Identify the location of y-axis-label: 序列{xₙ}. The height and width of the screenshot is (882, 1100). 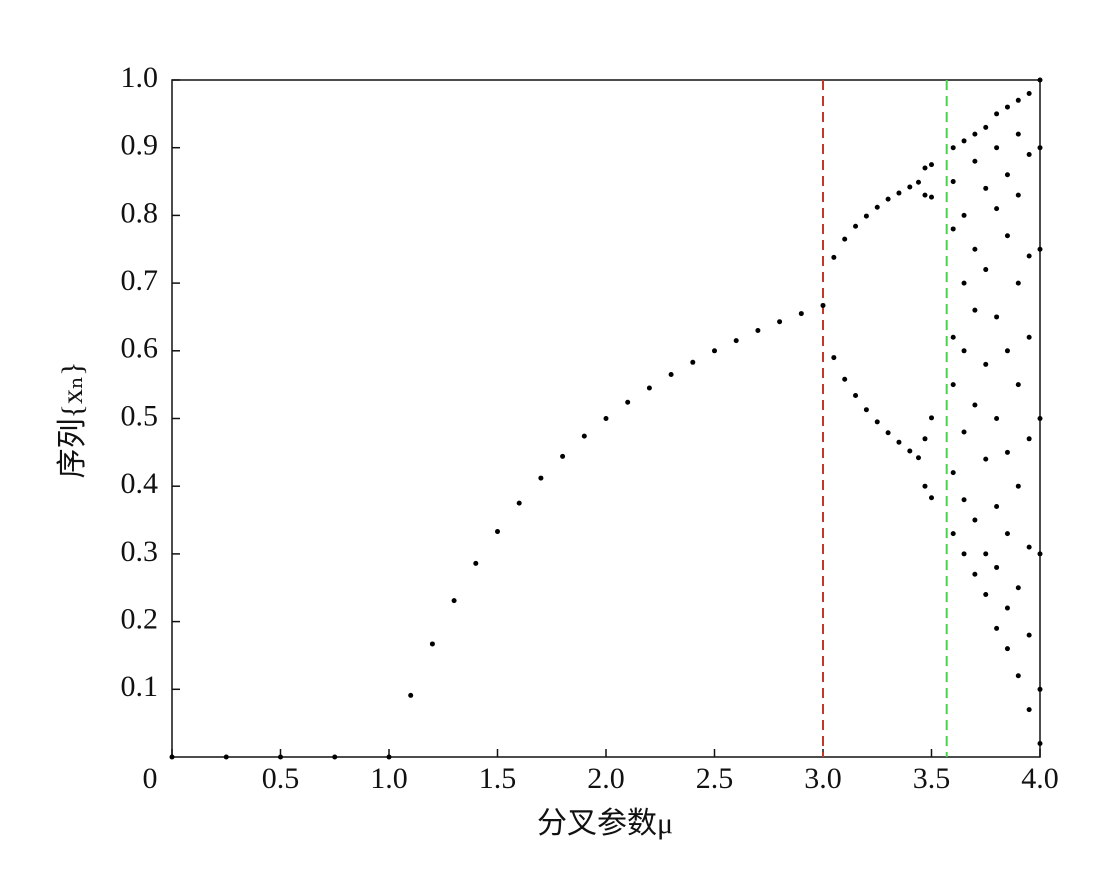
(72, 420).